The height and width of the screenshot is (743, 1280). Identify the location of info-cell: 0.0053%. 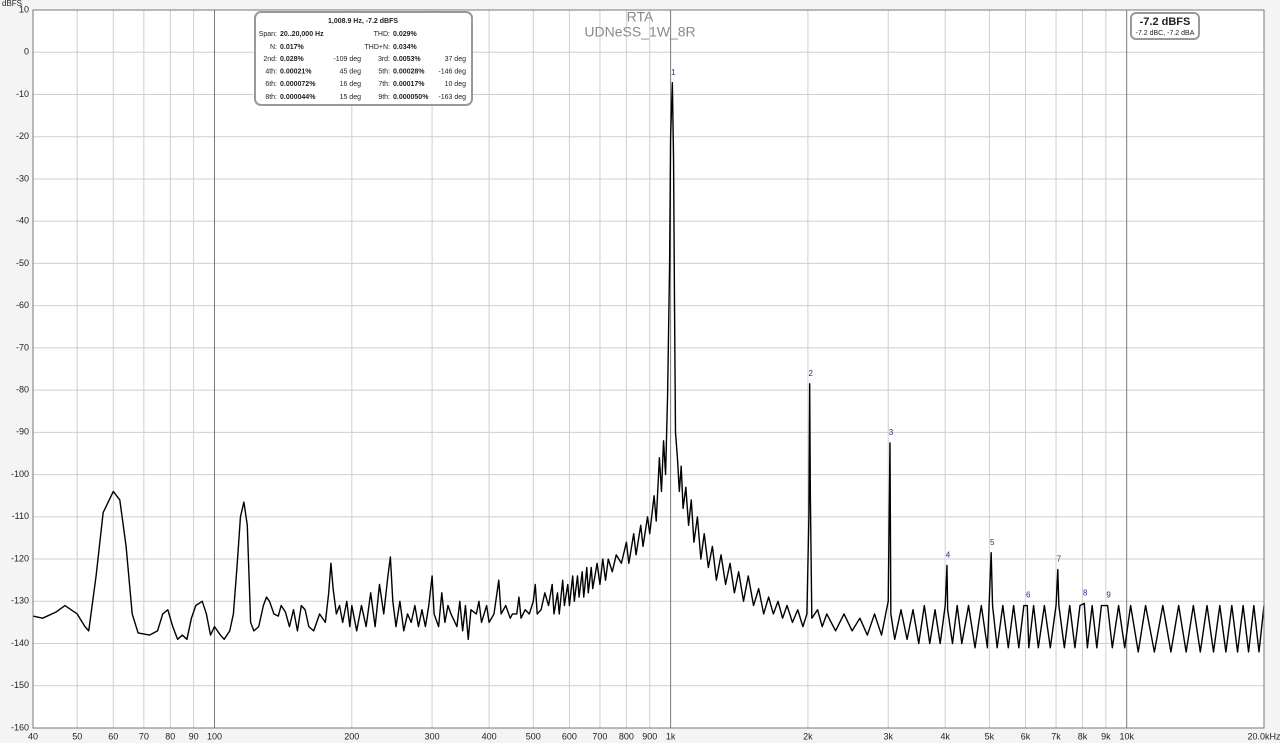
(407, 59).